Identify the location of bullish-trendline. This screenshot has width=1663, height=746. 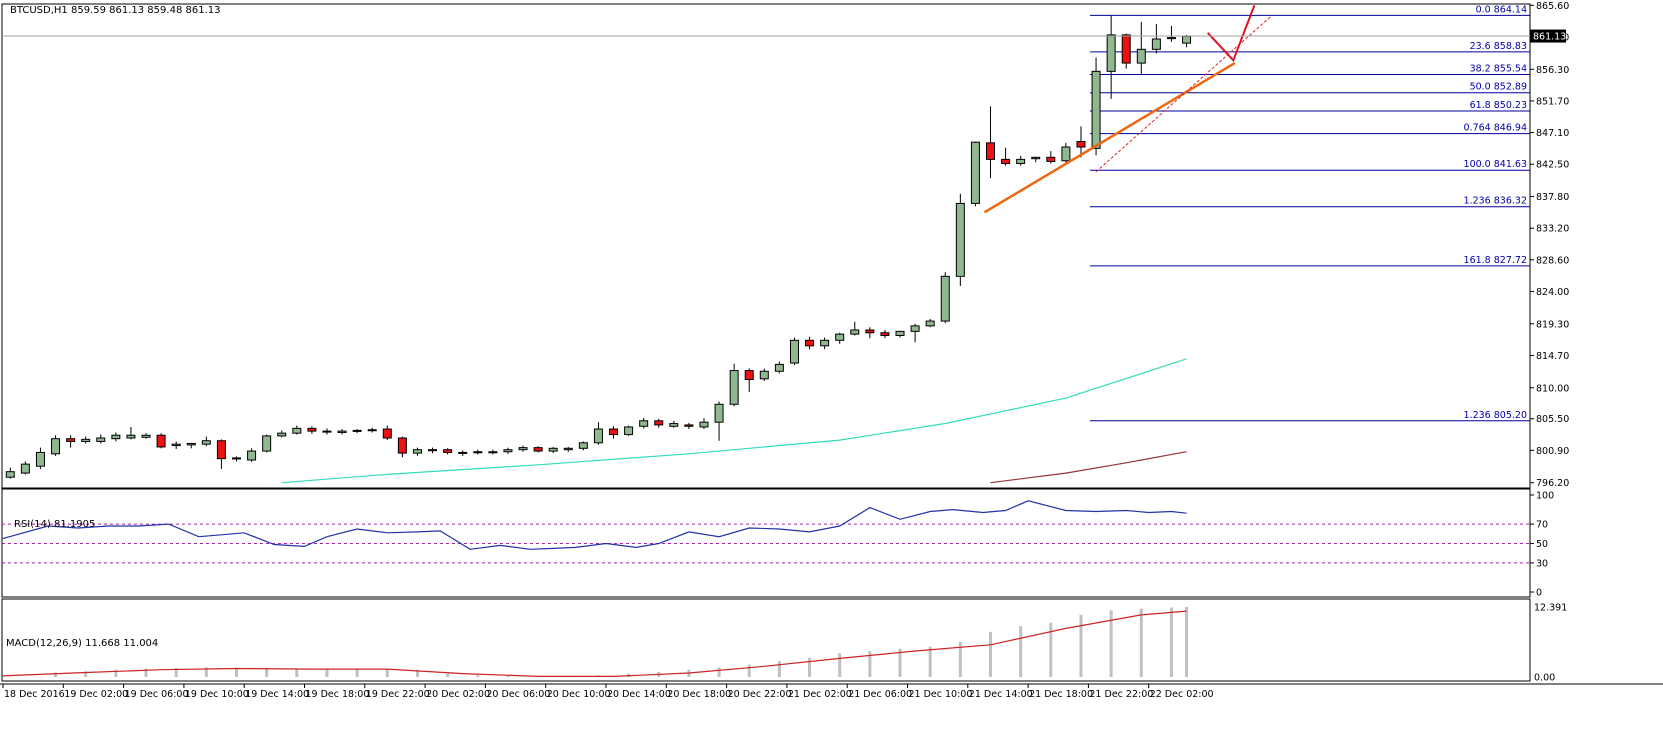
(1109, 138).